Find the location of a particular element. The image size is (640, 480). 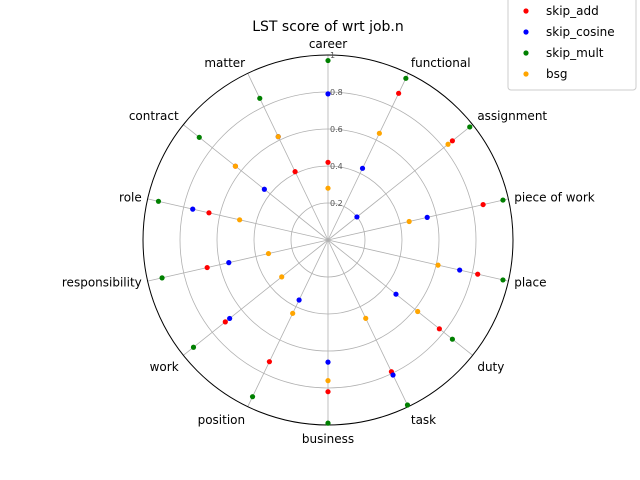

category-label: task is located at coordinates (423, 420).